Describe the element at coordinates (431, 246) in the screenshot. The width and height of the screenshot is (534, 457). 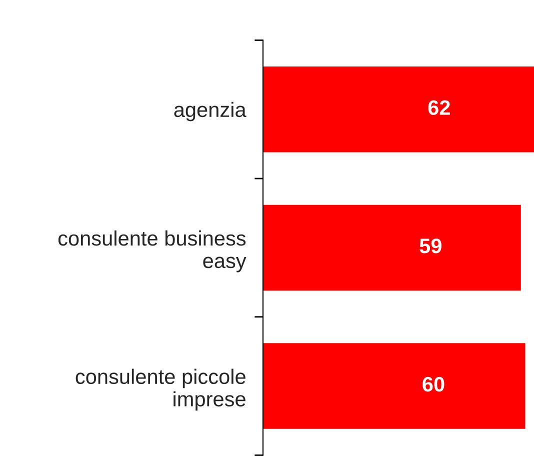
I see `data-label: 59` at that location.